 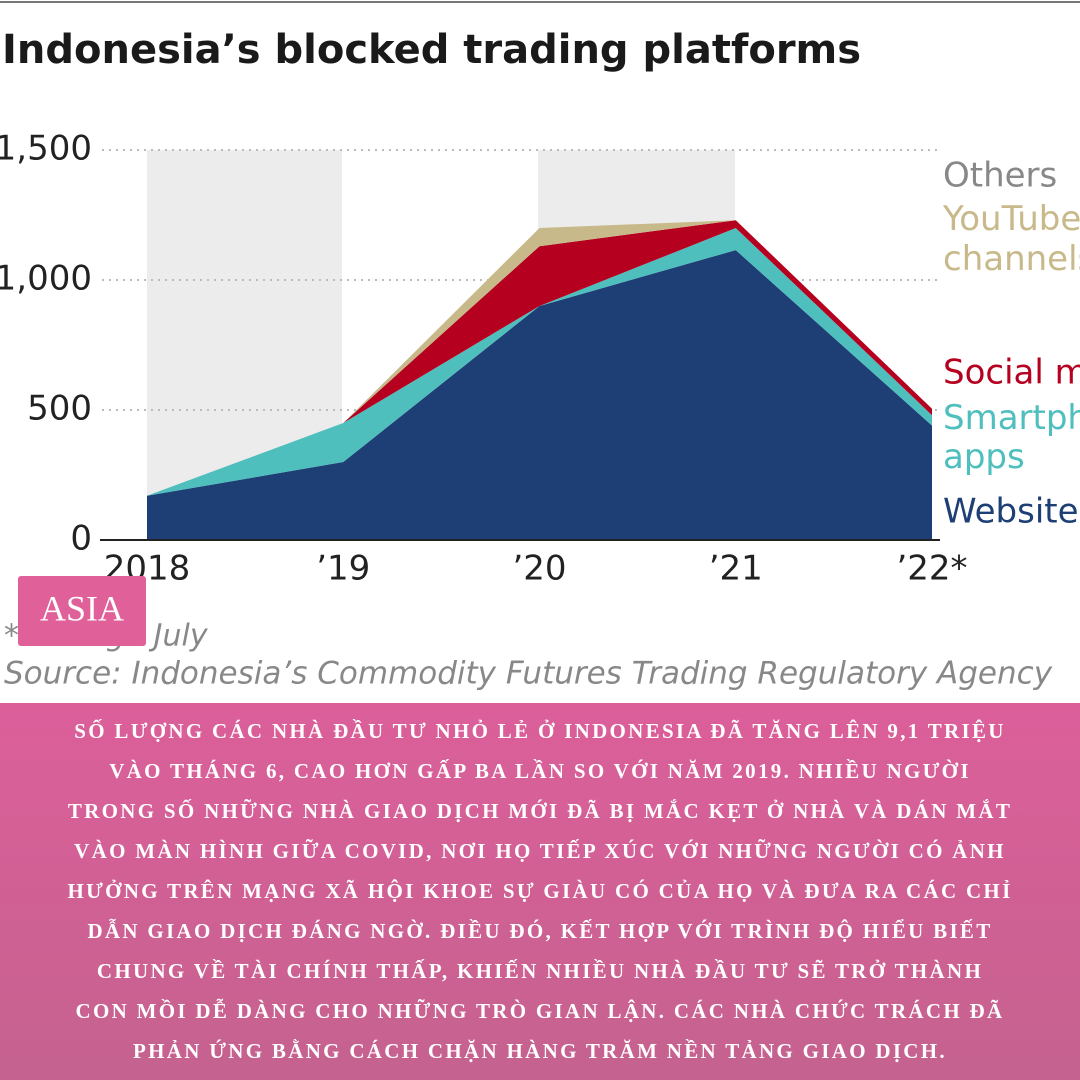 I want to click on y-tick-label: 500, so click(x=59, y=409).